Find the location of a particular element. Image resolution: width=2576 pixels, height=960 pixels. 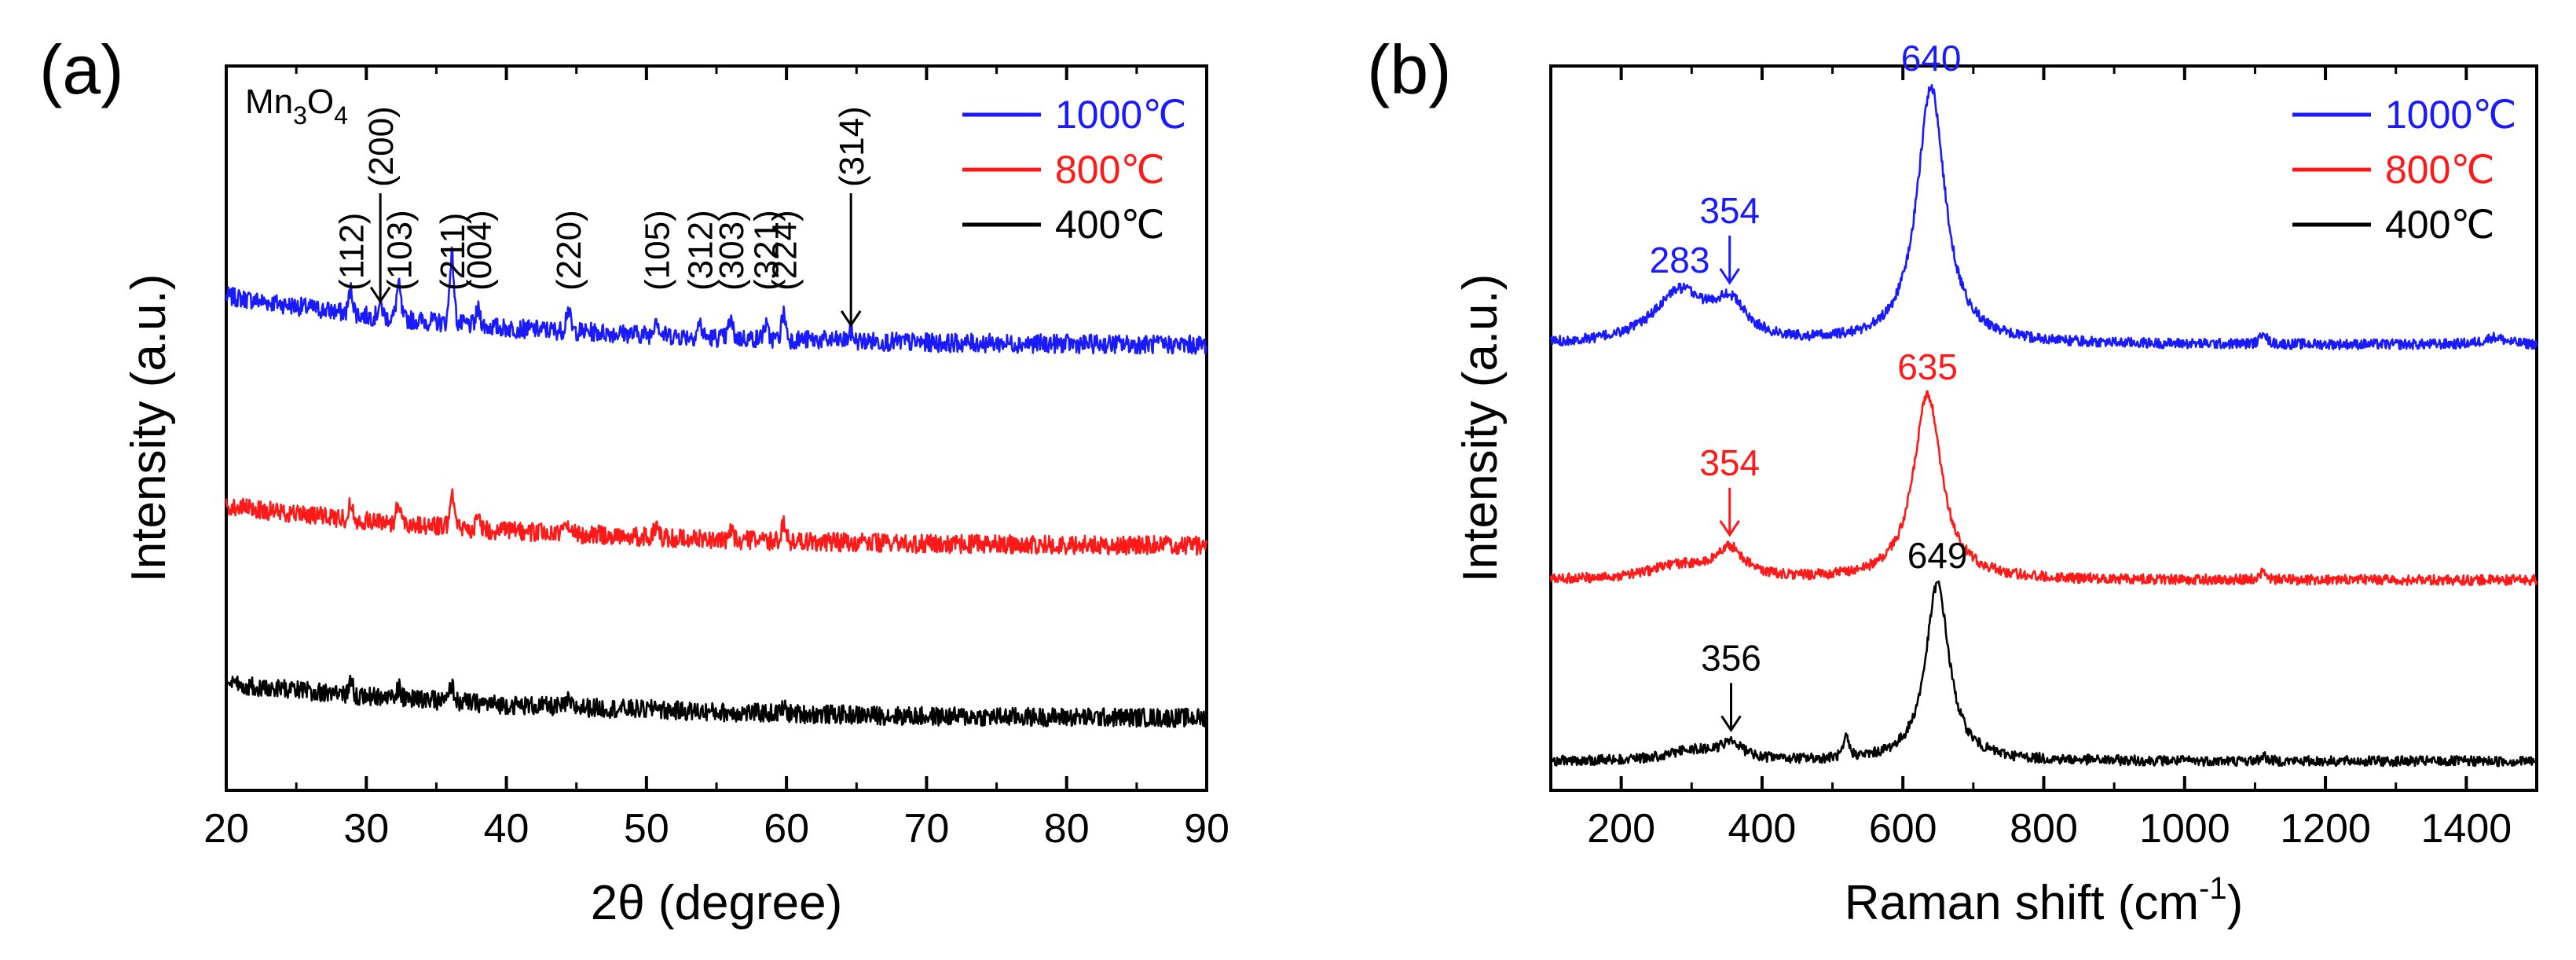

x-tick-label: 400 is located at coordinates (1762, 829).